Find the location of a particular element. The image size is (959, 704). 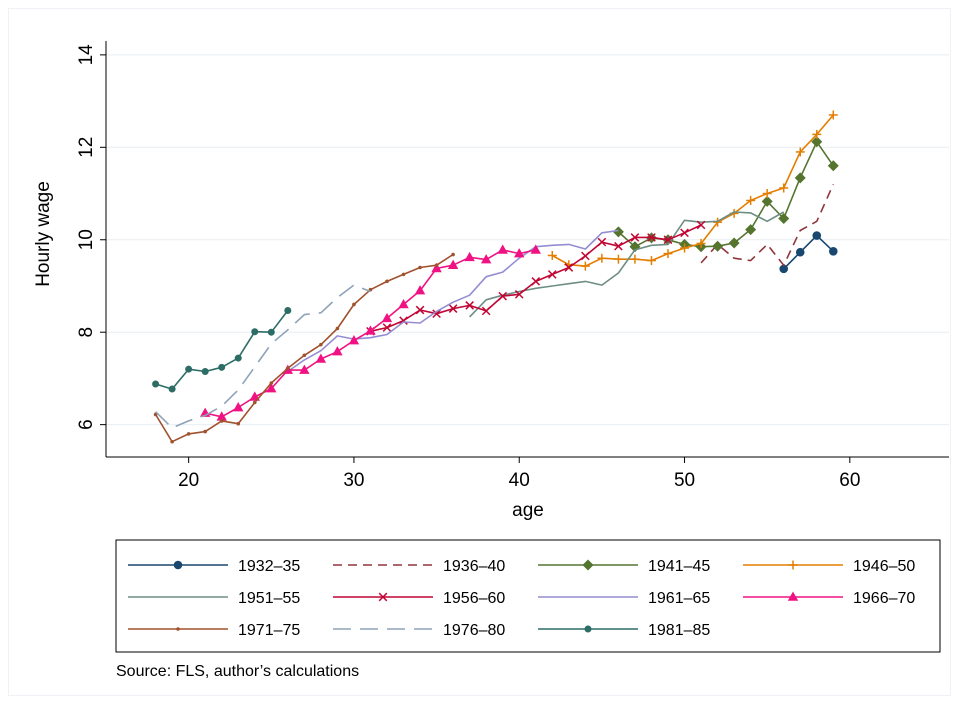

legend-item-0: 1932–35 is located at coordinates (214, 566).